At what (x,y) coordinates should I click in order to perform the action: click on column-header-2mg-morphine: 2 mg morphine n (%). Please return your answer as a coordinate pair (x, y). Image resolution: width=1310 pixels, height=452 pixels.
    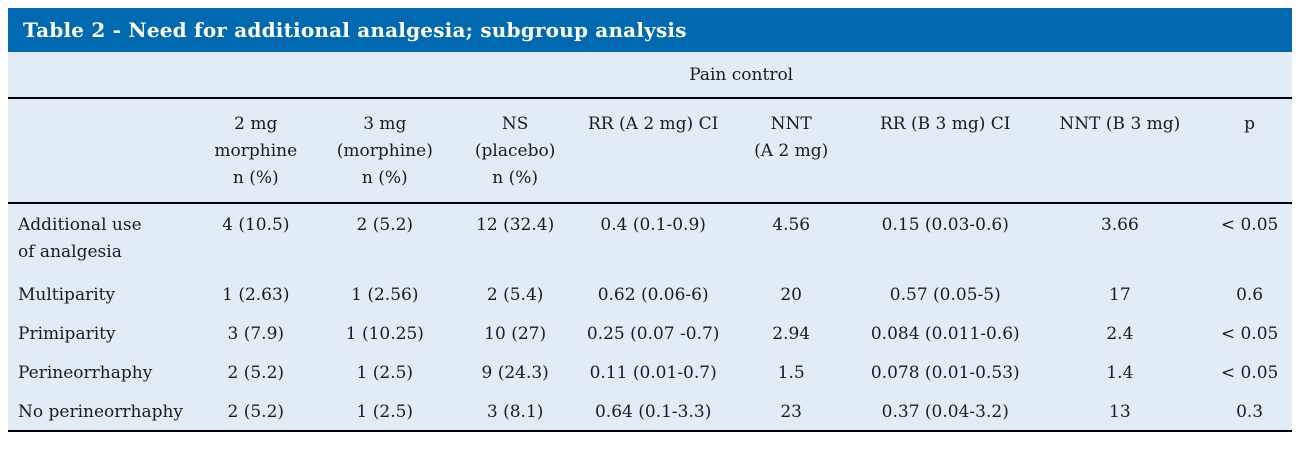
    Looking at the image, I should click on (256, 151).